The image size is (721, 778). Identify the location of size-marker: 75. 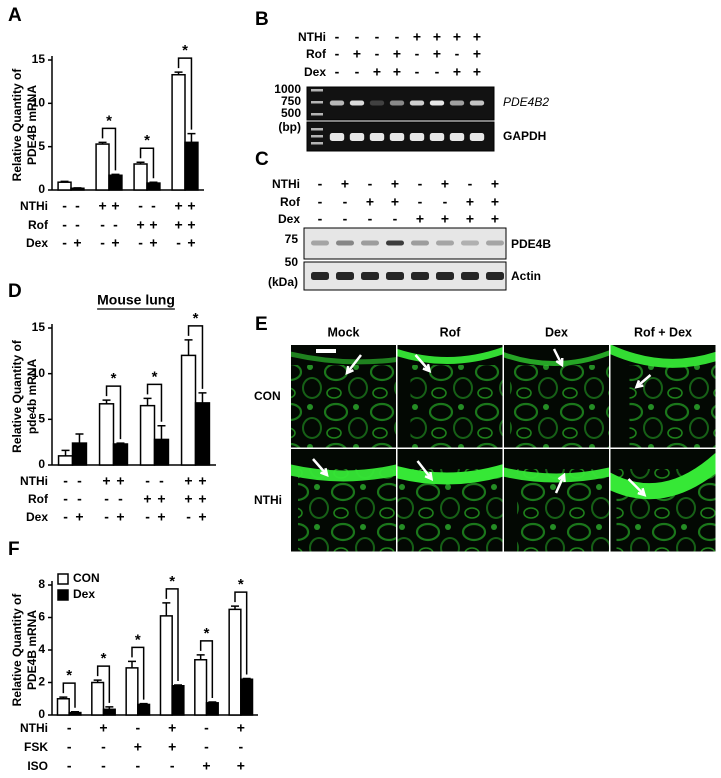
(292, 239).